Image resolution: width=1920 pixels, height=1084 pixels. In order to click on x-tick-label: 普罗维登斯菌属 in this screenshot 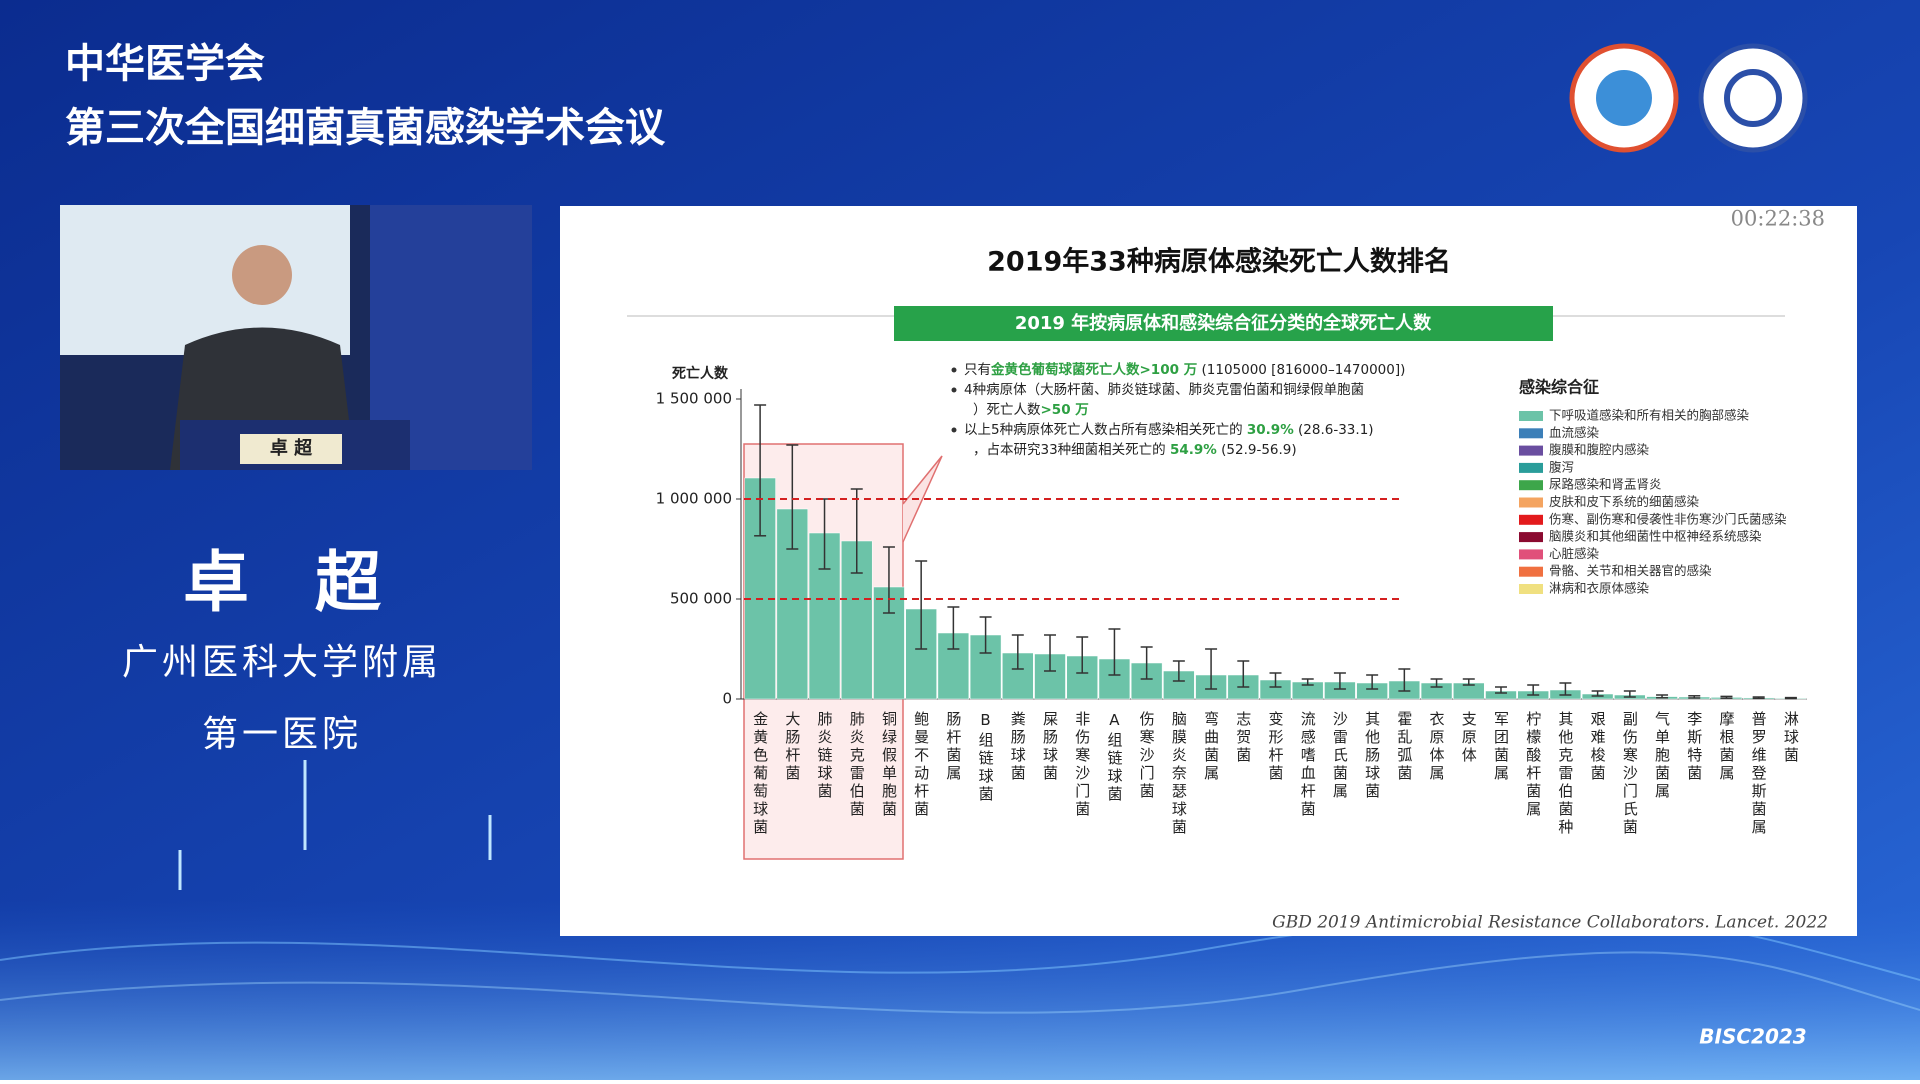, I will do `click(1759, 774)`.